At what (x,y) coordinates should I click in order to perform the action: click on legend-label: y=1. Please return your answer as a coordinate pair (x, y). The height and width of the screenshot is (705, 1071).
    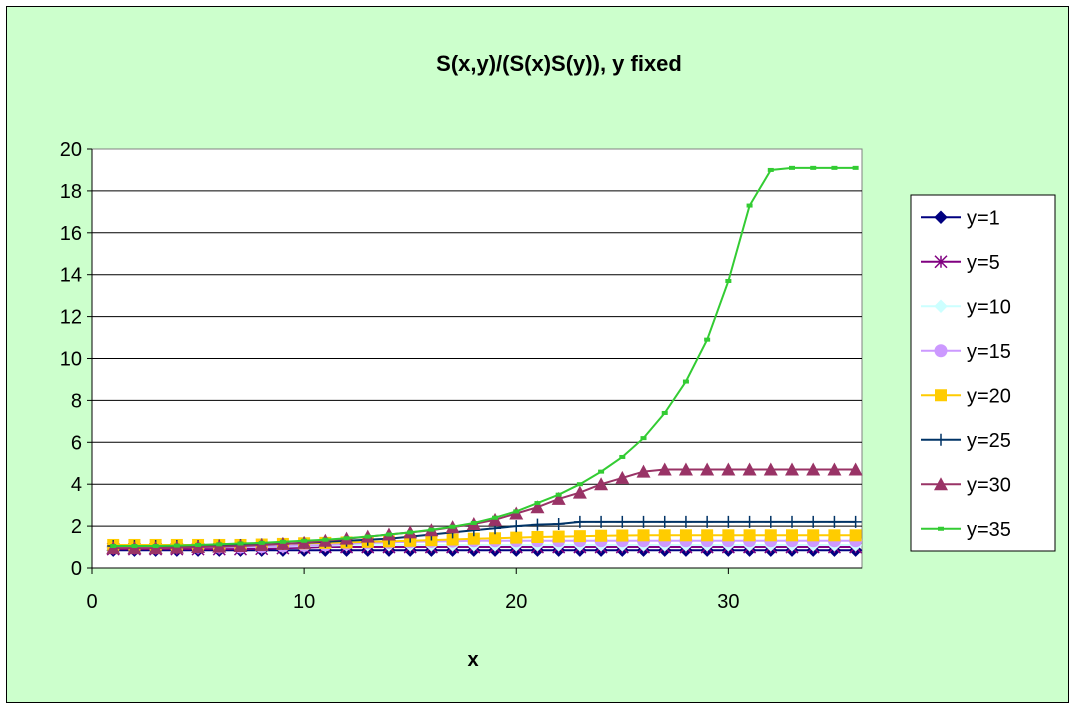
    Looking at the image, I should click on (983, 218).